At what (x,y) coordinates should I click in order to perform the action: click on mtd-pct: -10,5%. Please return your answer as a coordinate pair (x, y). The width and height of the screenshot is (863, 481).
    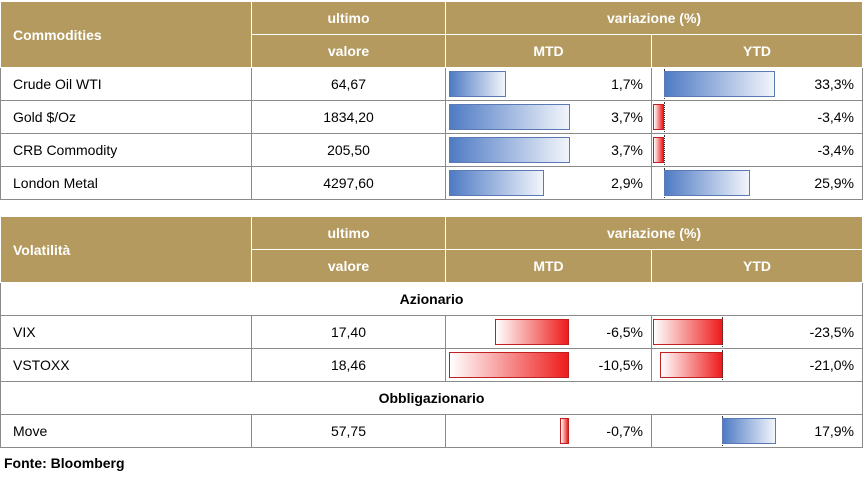
    Looking at the image, I should click on (620, 365).